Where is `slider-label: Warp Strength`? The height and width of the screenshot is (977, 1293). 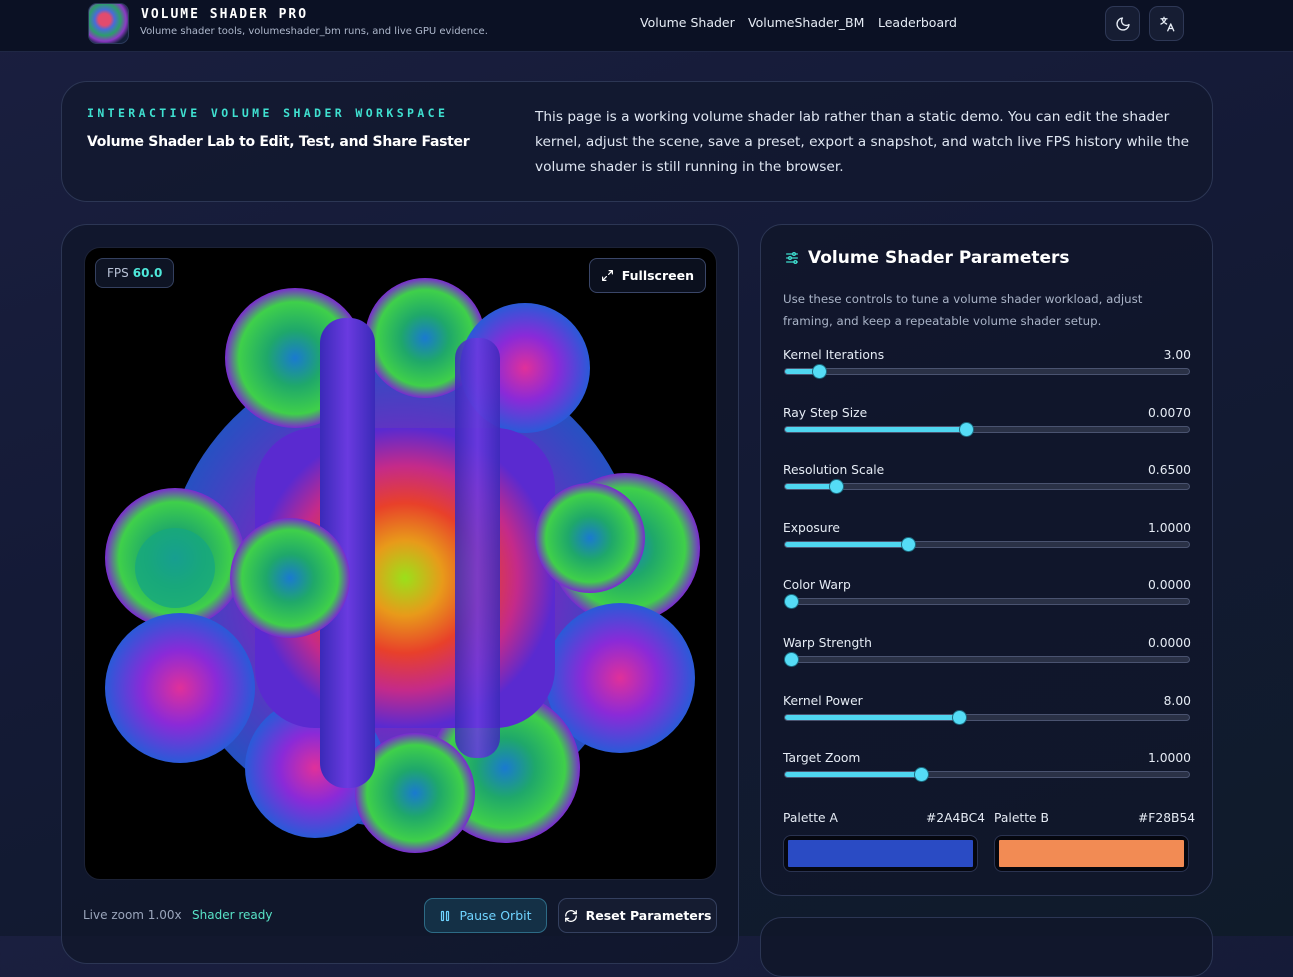
slider-label: Warp Strength is located at coordinates (827, 643).